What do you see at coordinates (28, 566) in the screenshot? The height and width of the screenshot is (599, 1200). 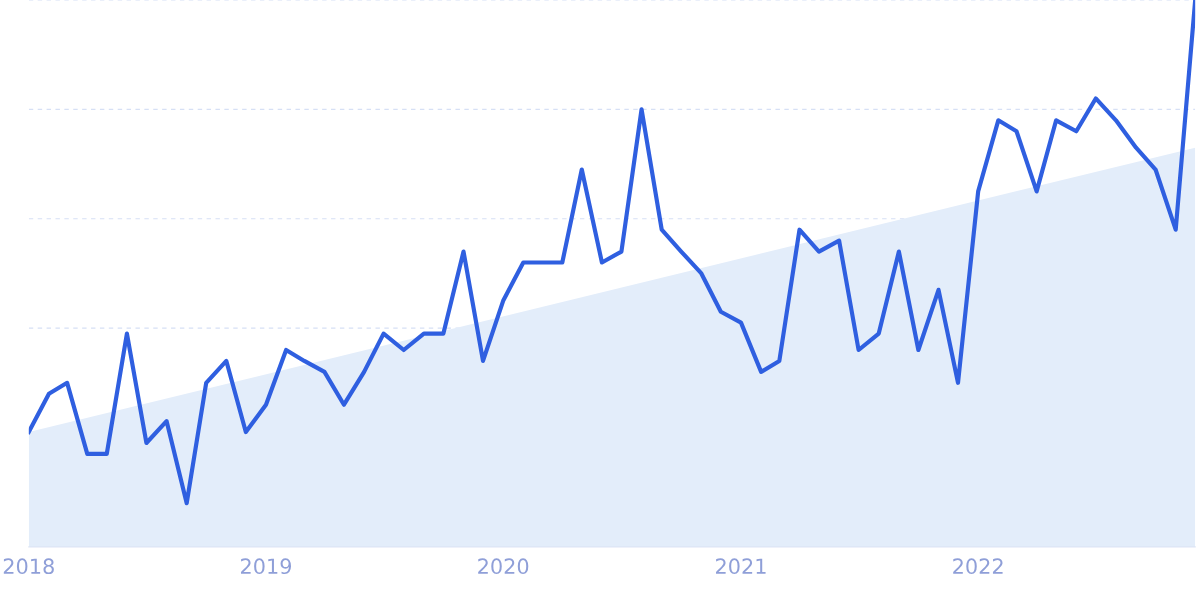 I see `x-tick-label: 2018` at bounding box center [28, 566].